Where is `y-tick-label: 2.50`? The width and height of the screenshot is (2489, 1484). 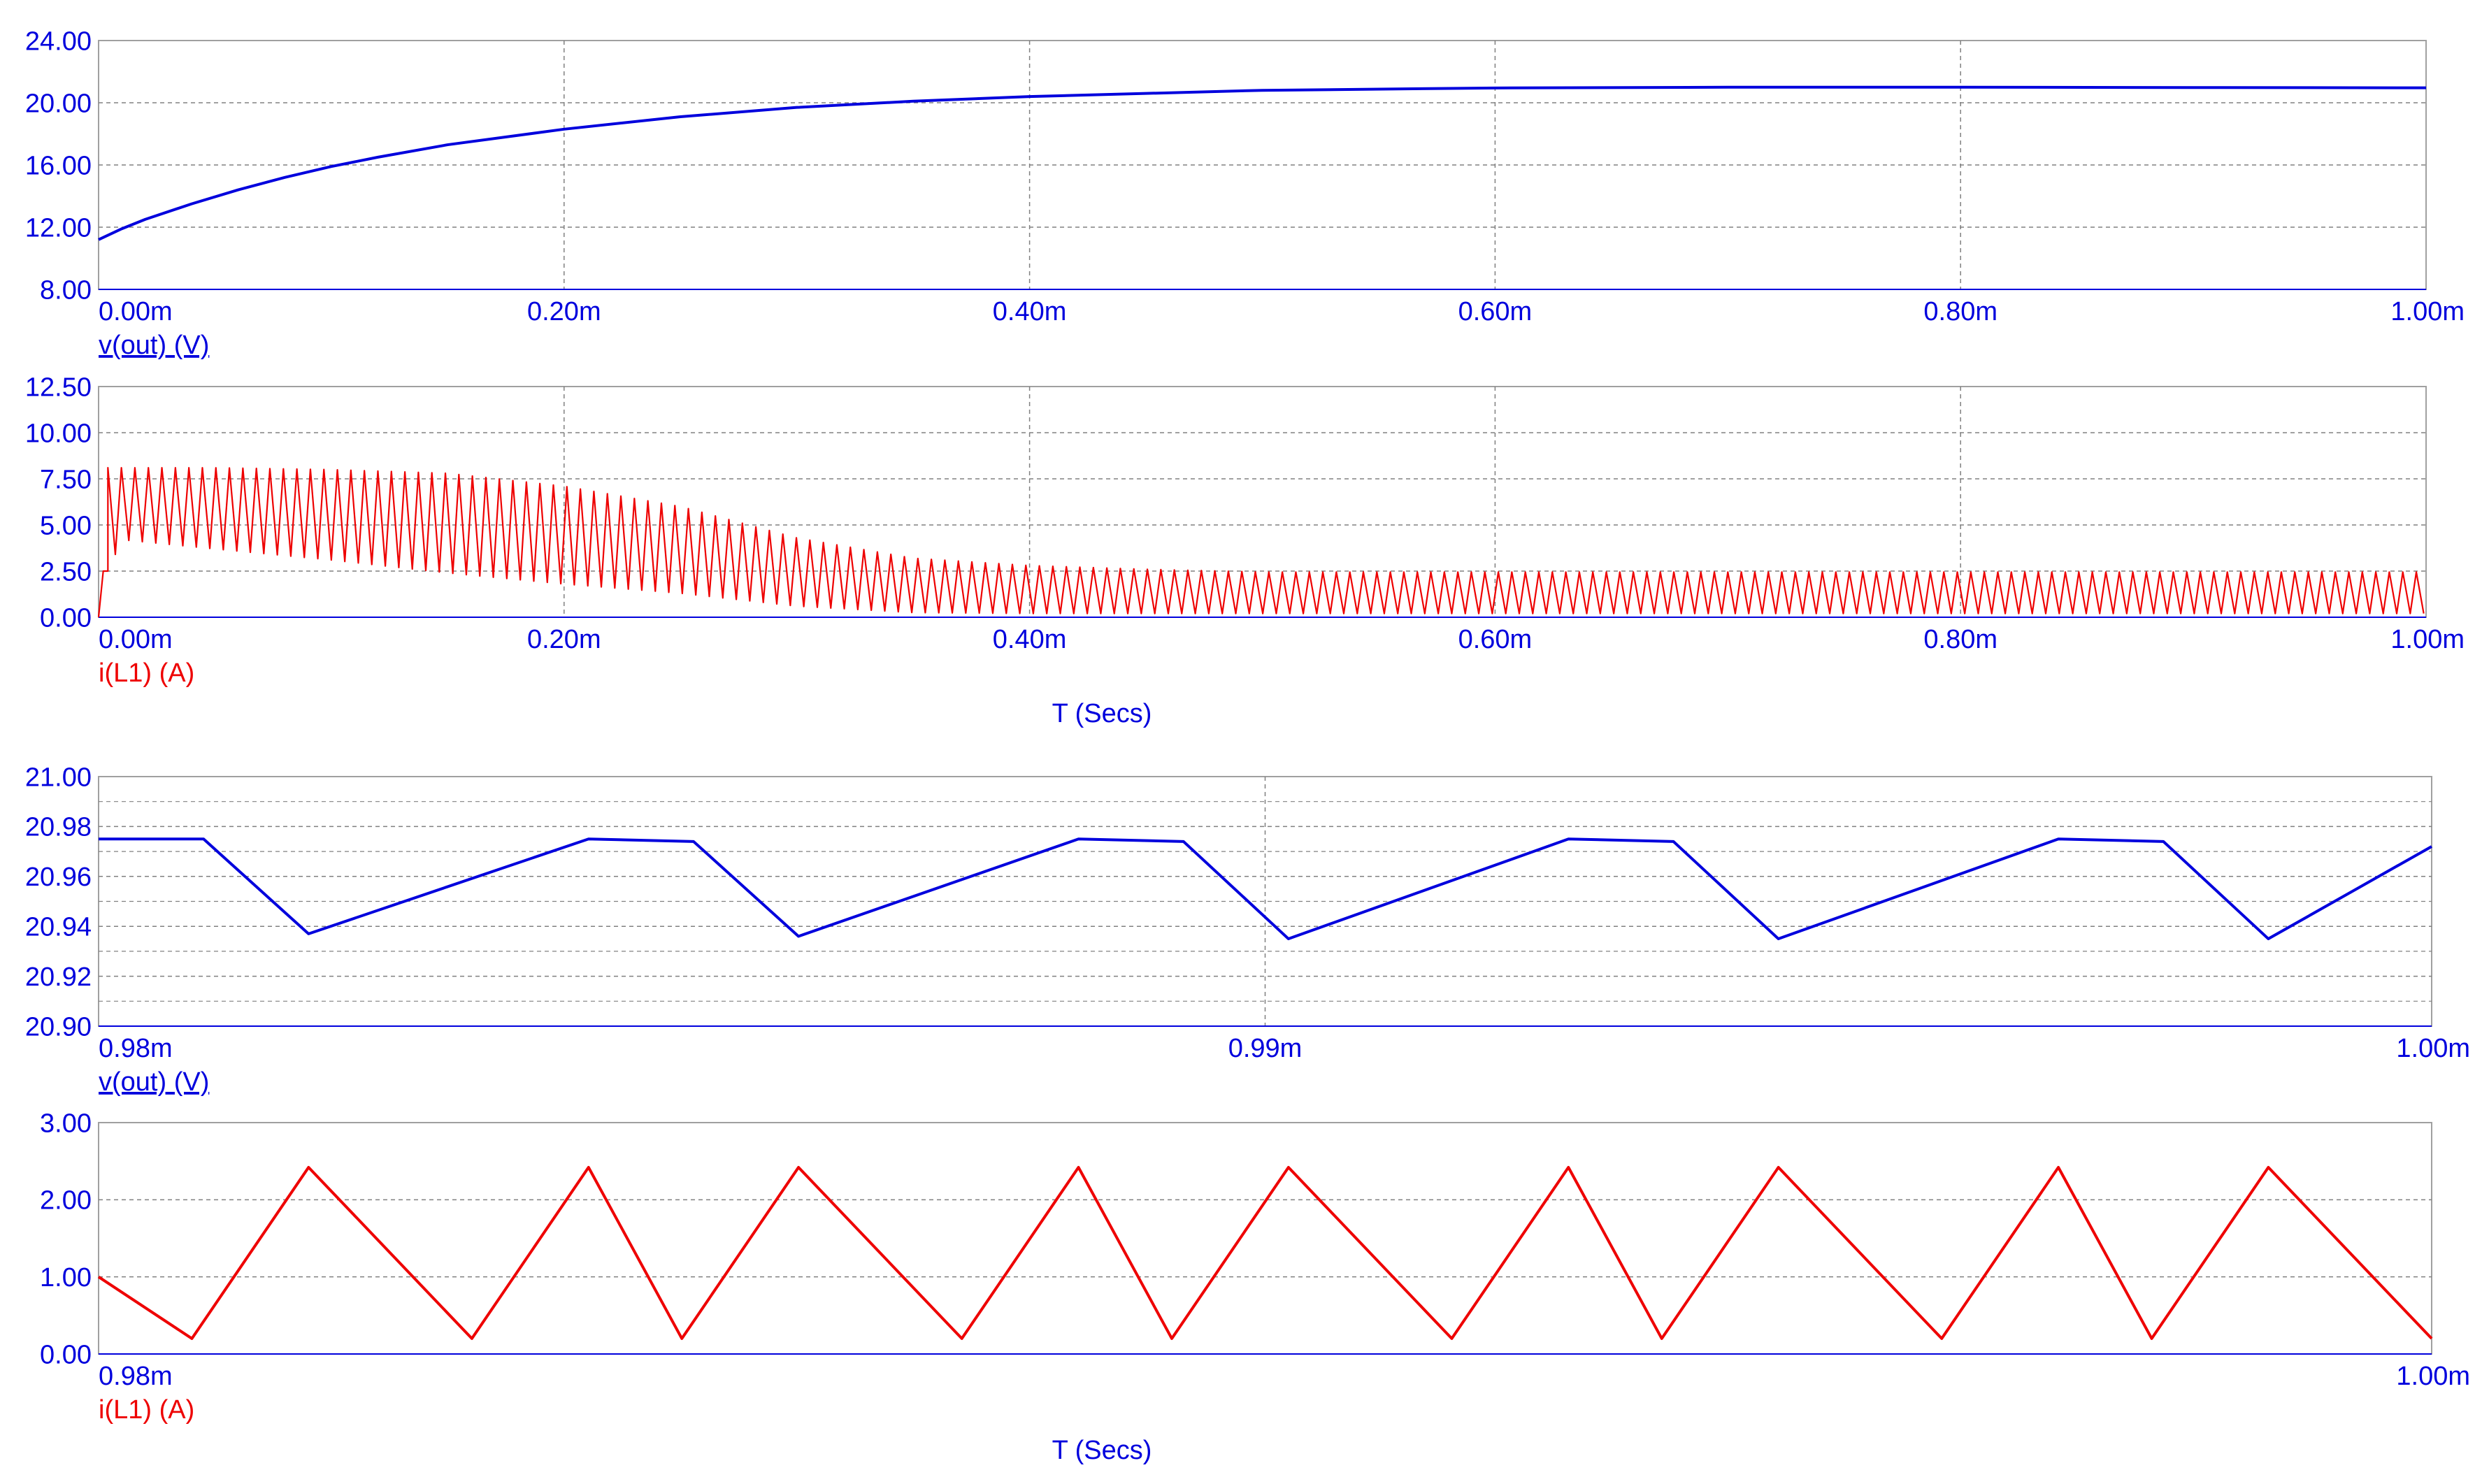
y-tick-label: 2.50 is located at coordinates (66, 571).